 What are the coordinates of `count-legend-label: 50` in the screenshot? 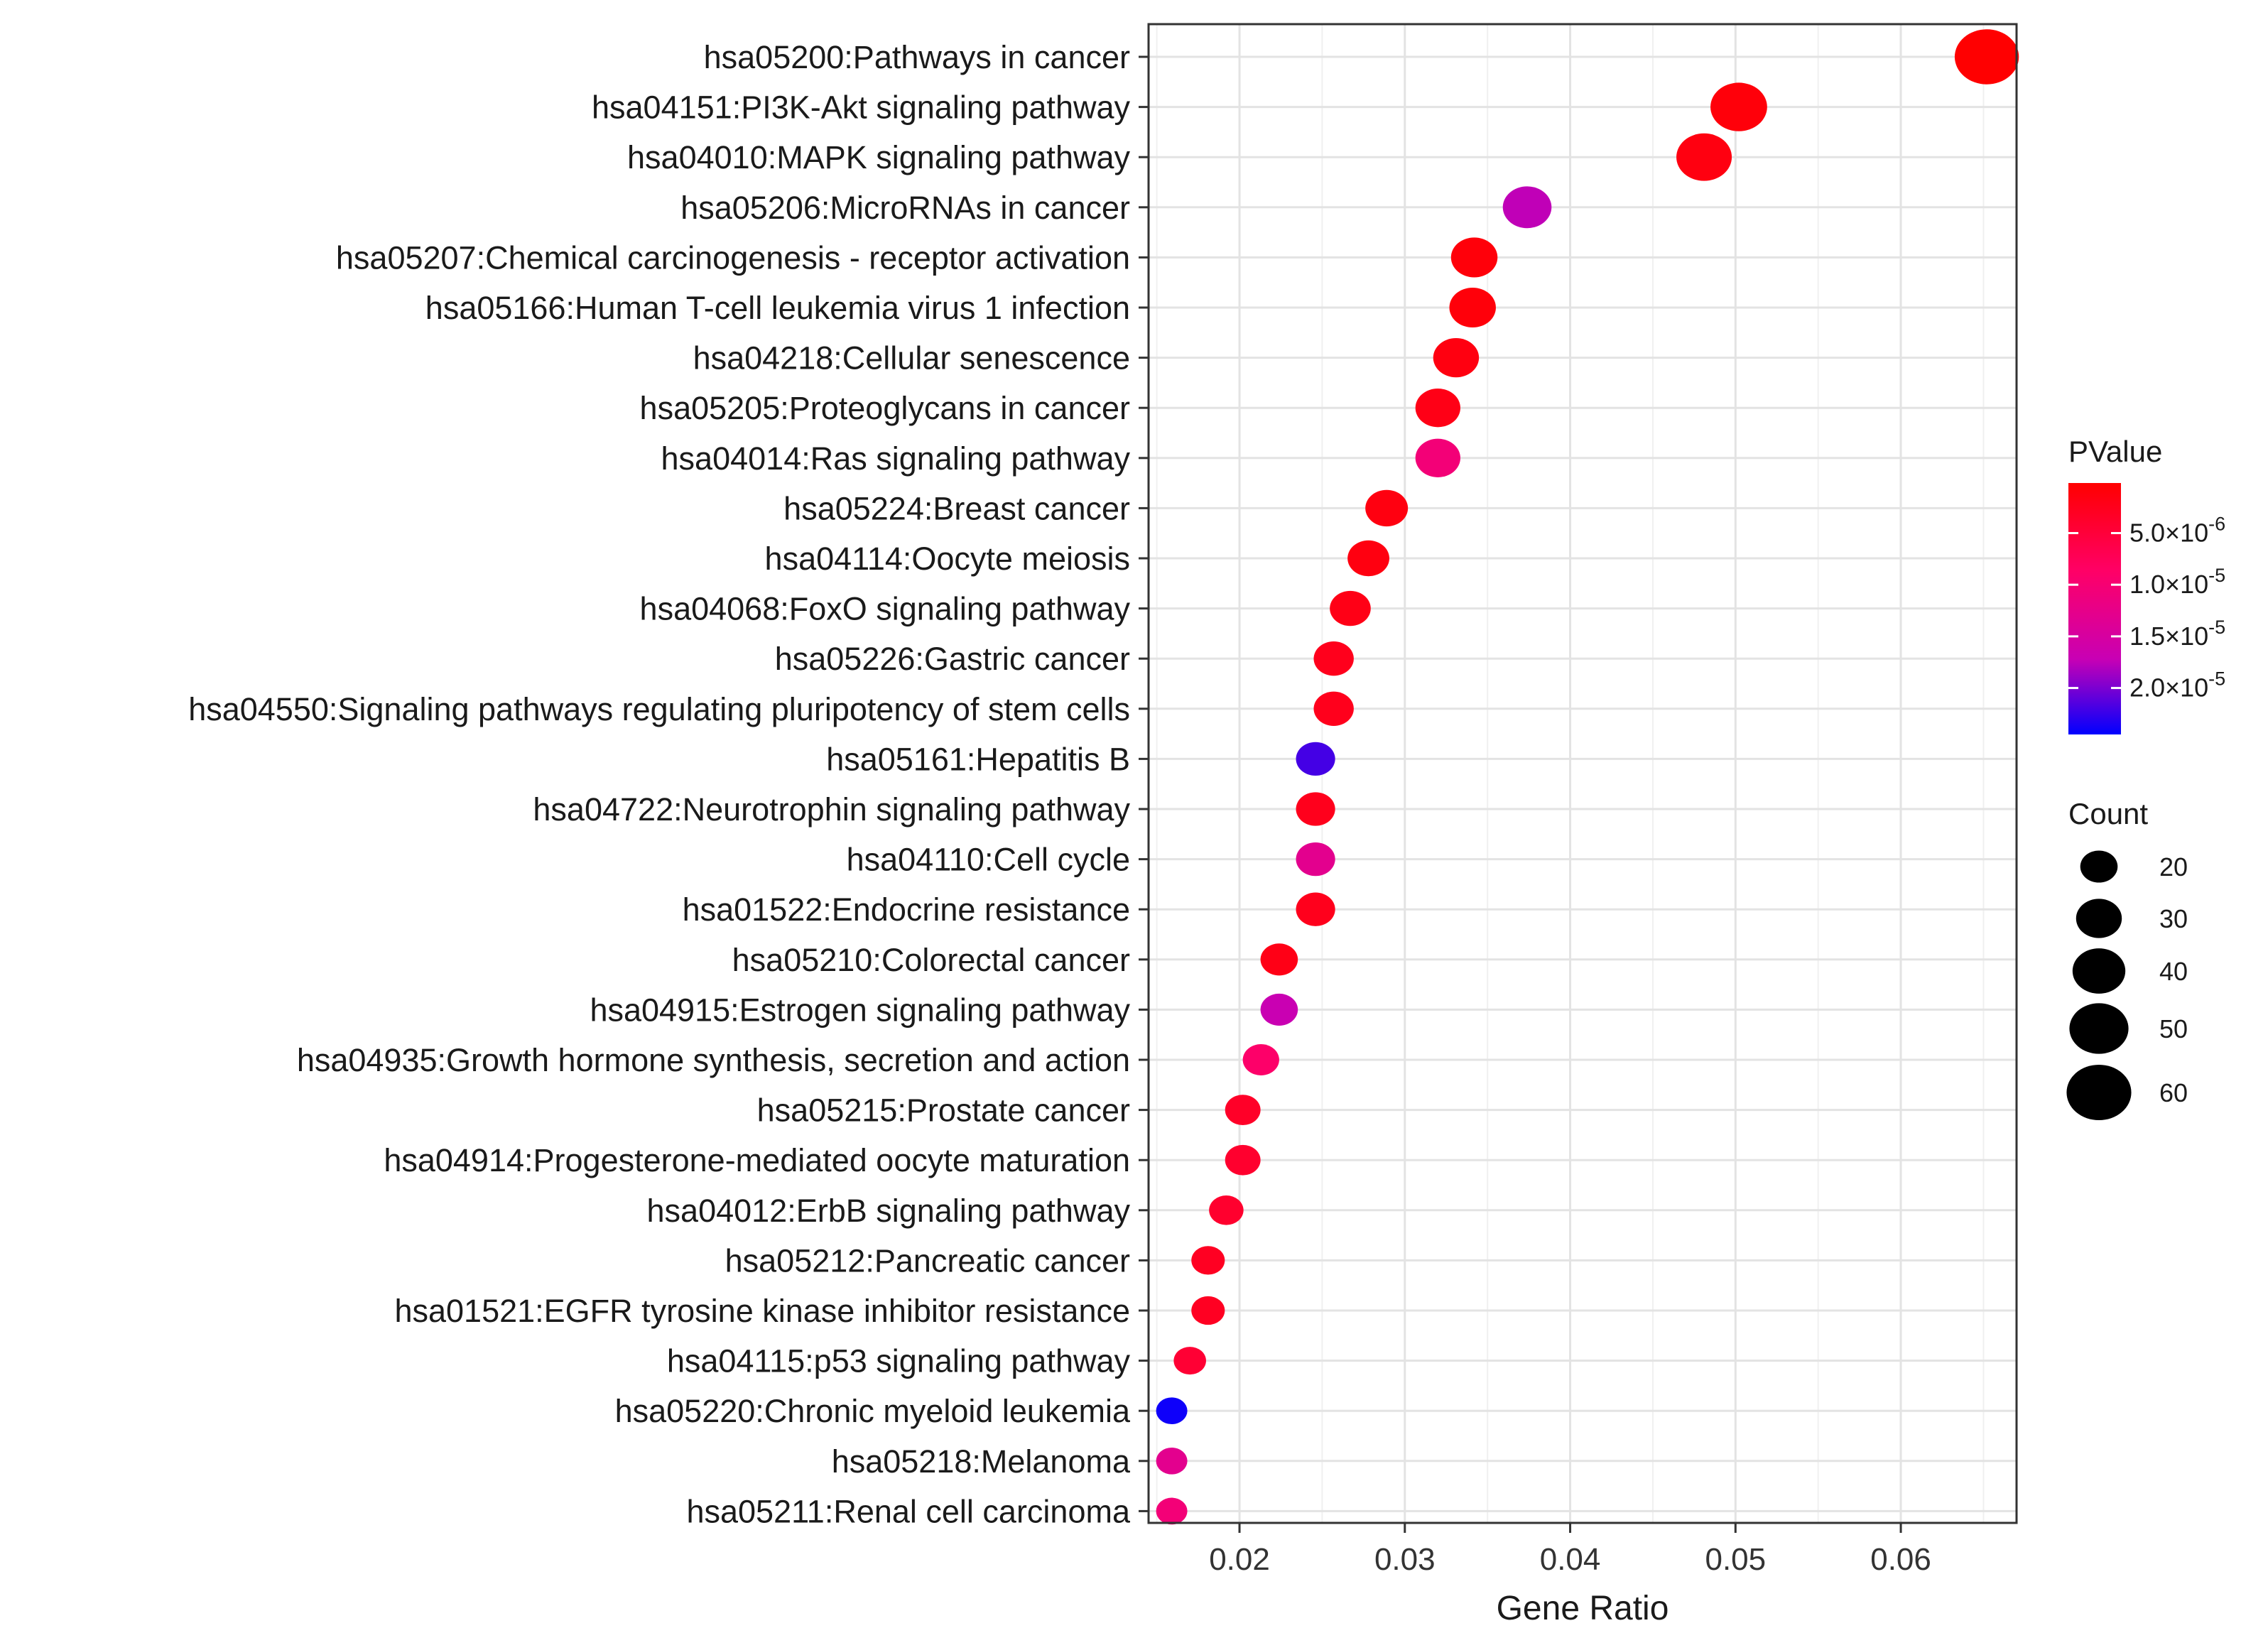 It's located at (2173, 1028).